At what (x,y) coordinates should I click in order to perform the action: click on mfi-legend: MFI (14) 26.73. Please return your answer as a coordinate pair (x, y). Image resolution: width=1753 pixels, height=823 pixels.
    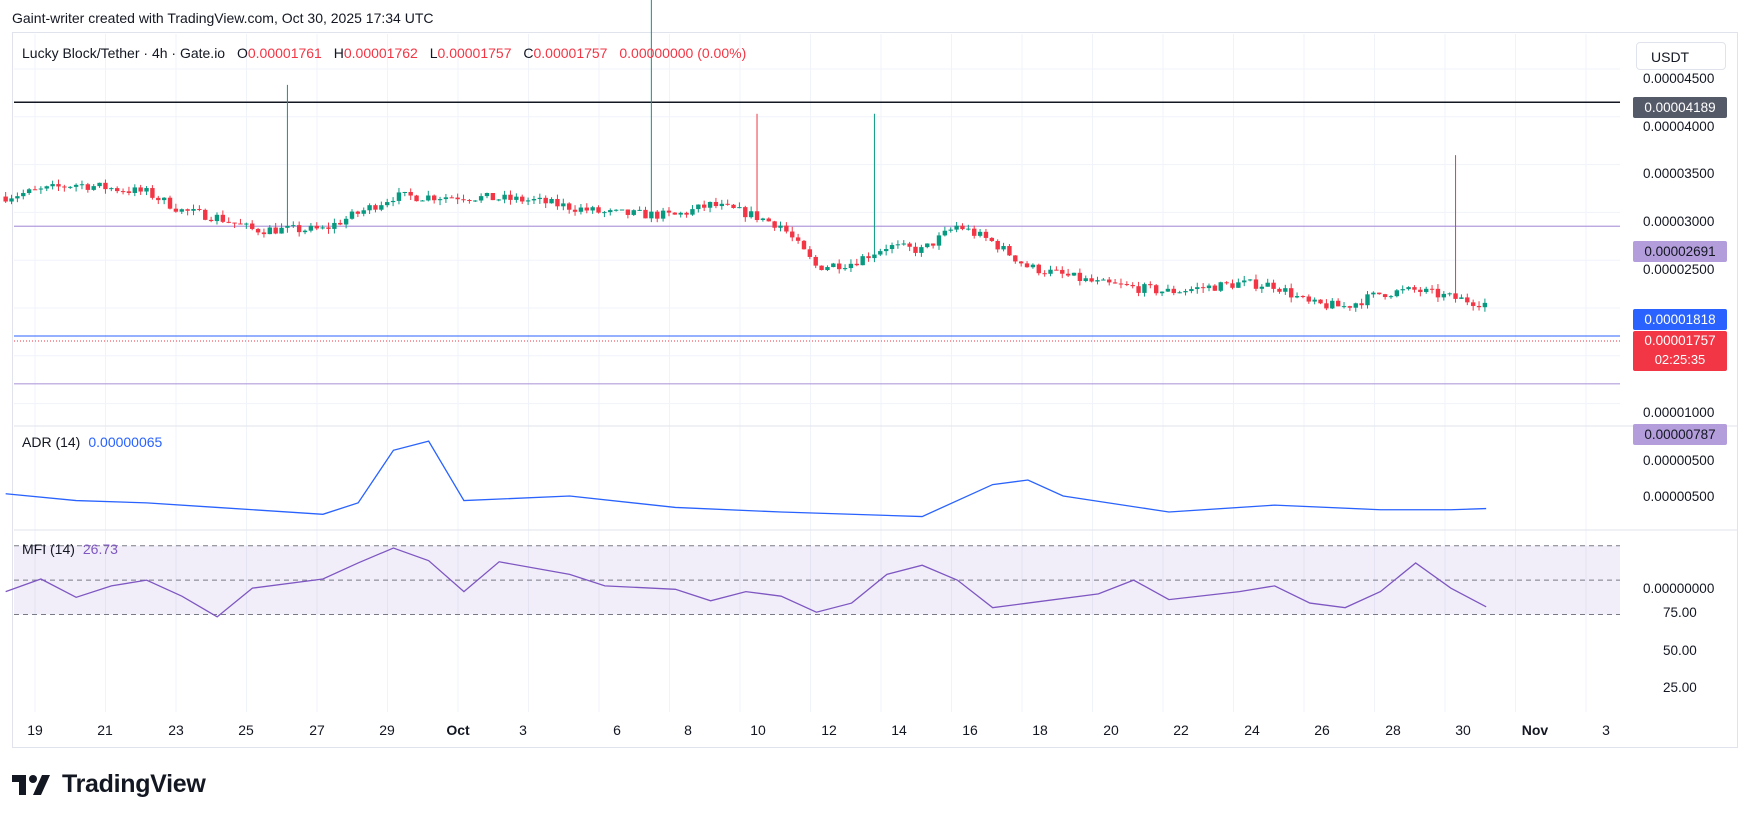
    Looking at the image, I should click on (70, 549).